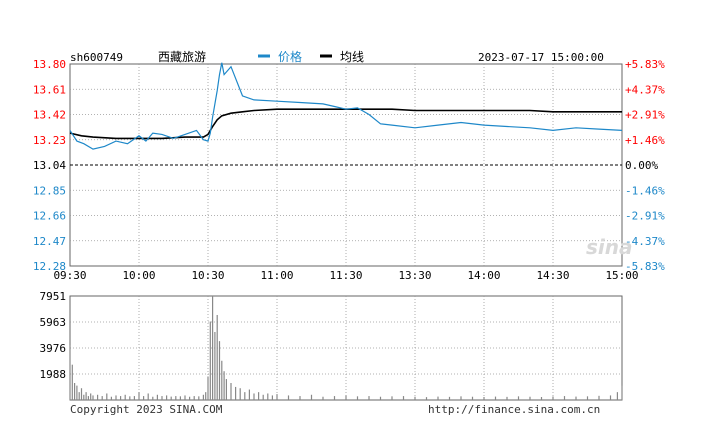 Image resolution: width=714 pixels, height=440 pixels. Describe the element at coordinates (541, 57) in the screenshot. I see `timestamp: 2023-07-17 15:00:00` at that location.